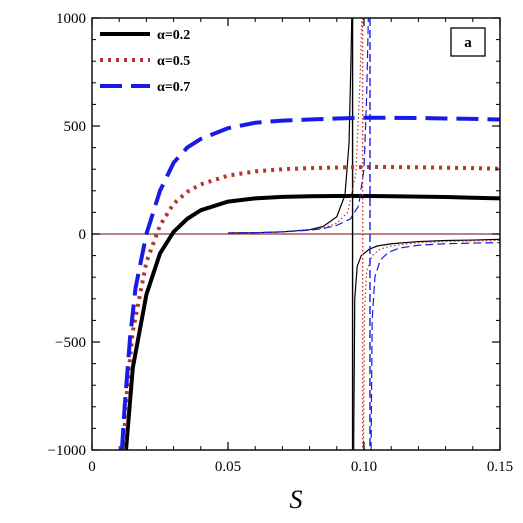 The image size is (523, 523). I want to click on y-tick-label: 1000, so click(71, 19).